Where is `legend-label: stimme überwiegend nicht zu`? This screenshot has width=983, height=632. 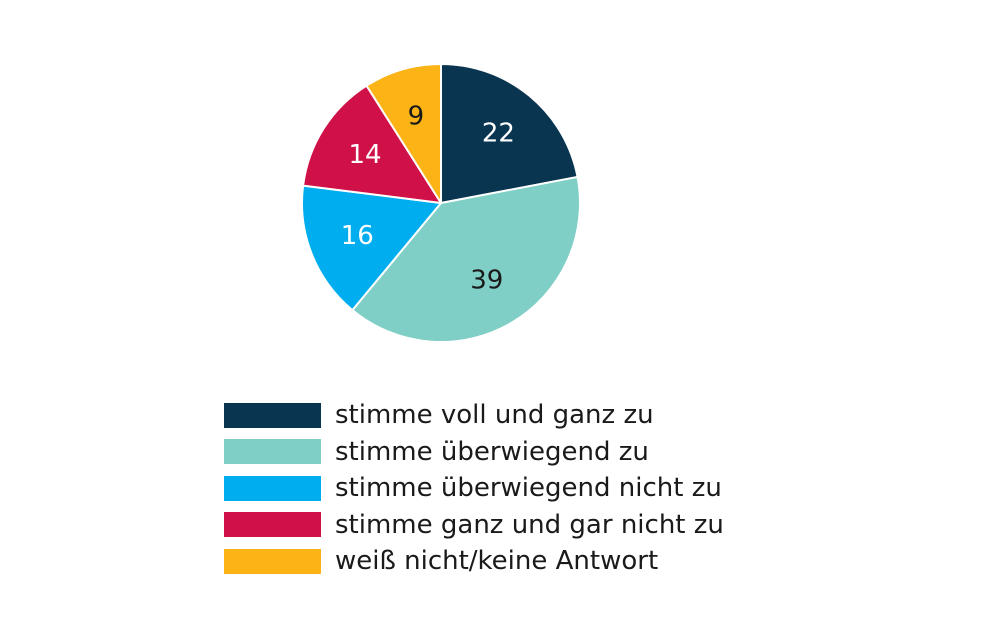
legend-label: stimme überwiegend nicht zu is located at coordinates (528, 488).